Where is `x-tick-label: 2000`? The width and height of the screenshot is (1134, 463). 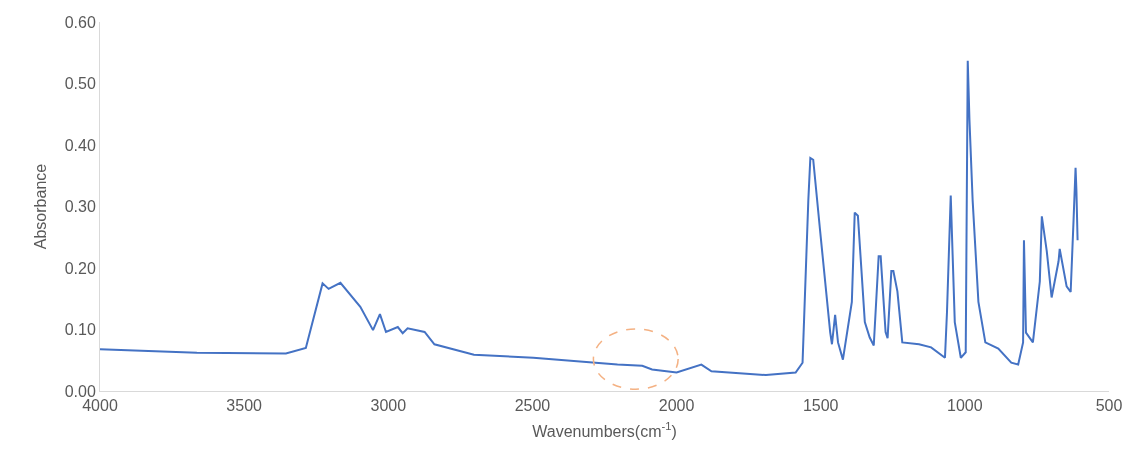 x-tick-label: 2000 is located at coordinates (676, 406).